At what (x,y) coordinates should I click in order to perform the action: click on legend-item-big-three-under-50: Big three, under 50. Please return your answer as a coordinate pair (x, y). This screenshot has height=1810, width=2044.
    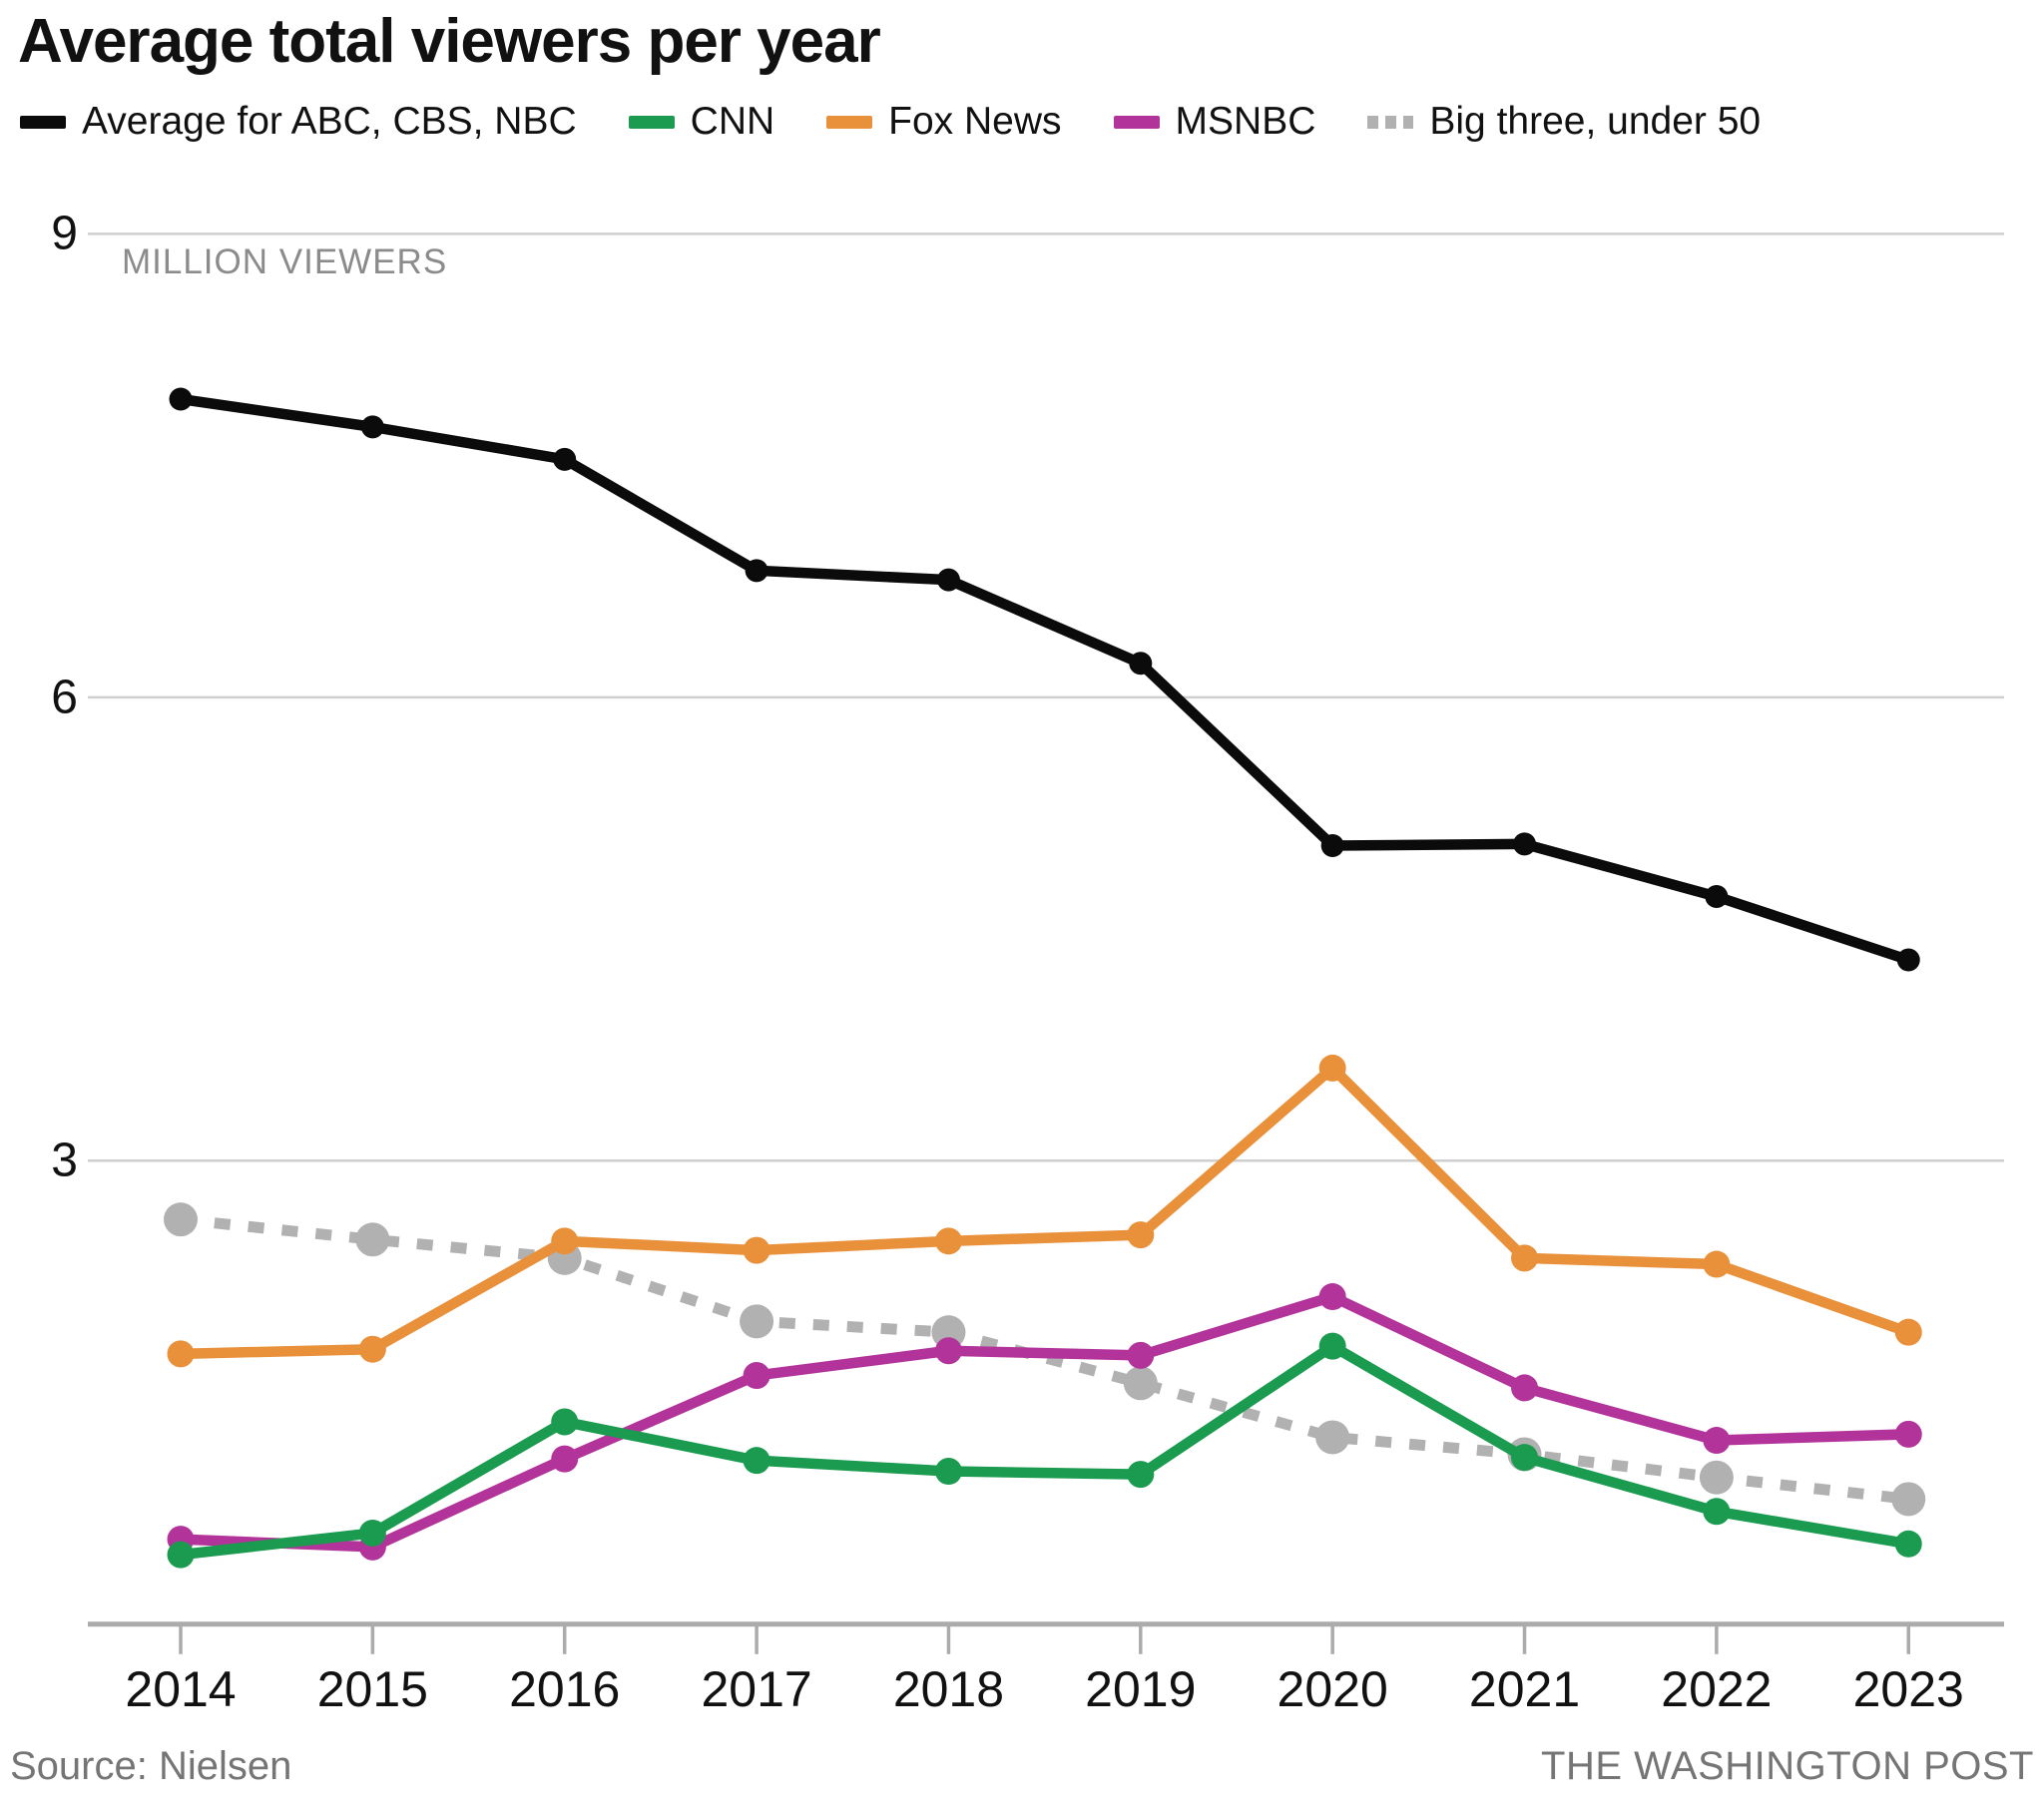
    Looking at the image, I should click on (1564, 122).